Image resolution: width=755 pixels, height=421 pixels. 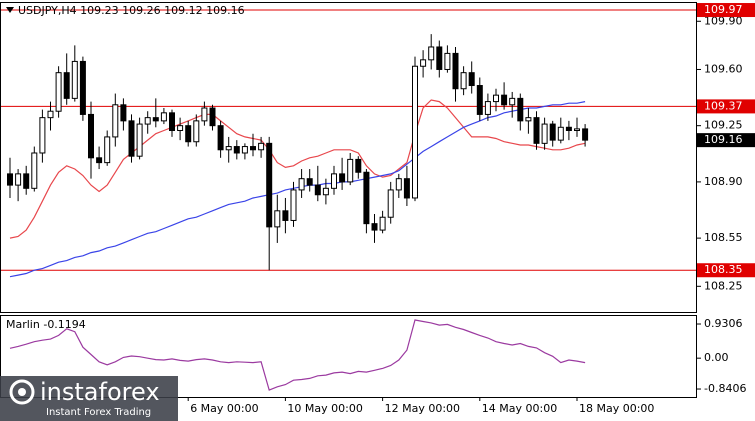 I want to click on level-label: 109.97, so click(x=723, y=9).